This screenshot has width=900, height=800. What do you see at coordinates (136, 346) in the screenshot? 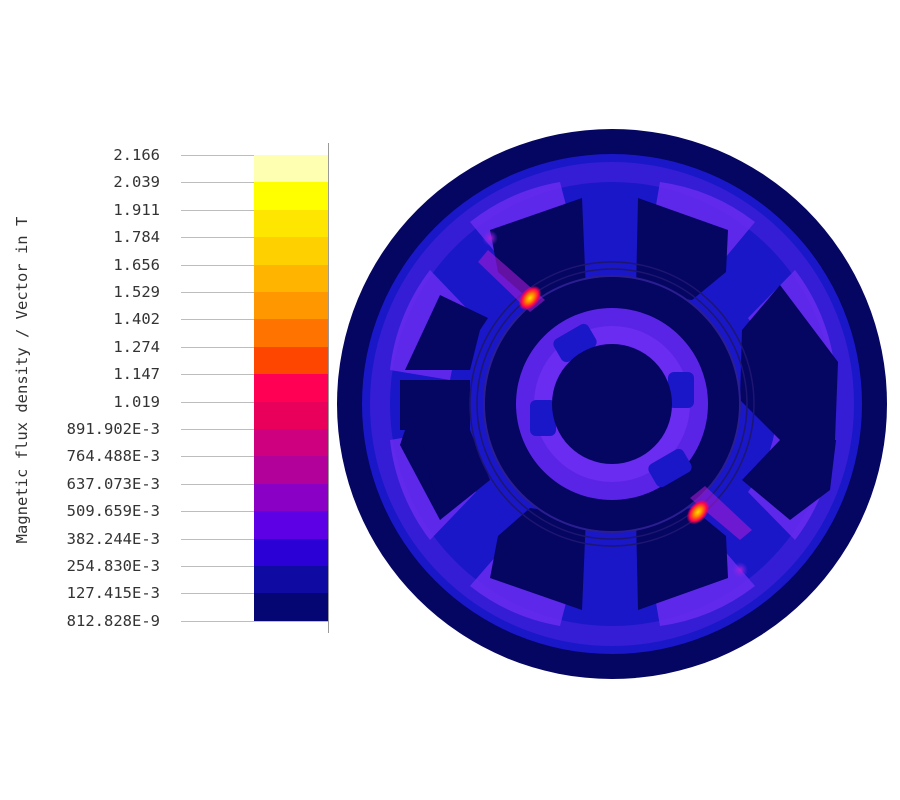
I see `legend-level-label: 1.274` at bounding box center [136, 346].